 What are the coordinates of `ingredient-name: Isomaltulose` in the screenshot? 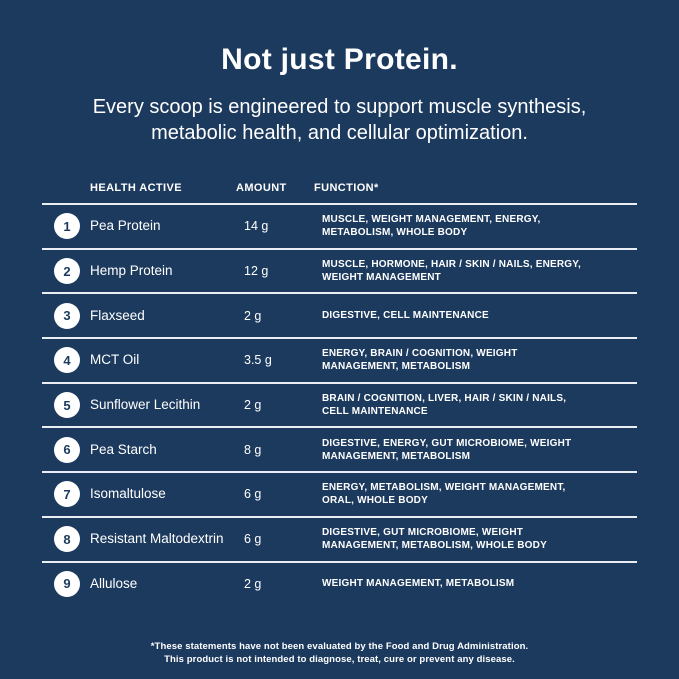 It's located at (128, 494).